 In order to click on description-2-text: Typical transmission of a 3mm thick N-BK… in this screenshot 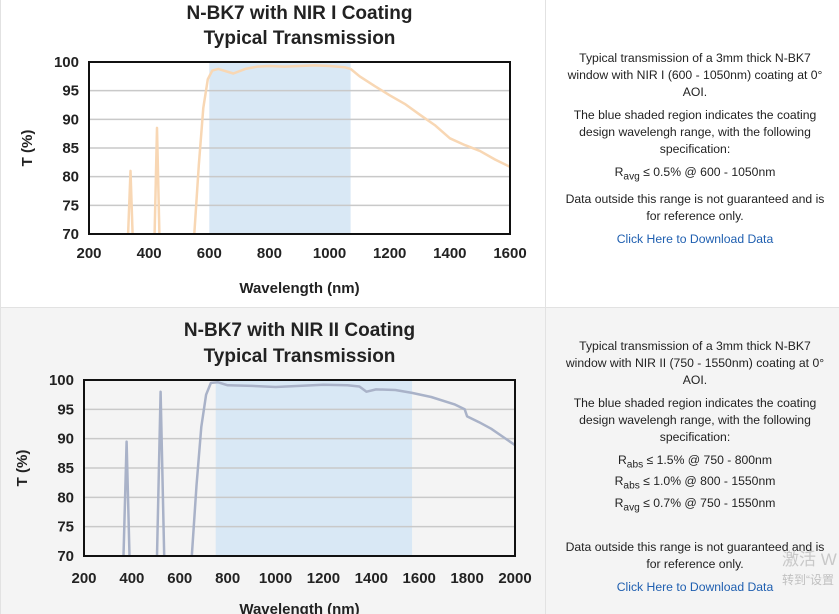, I will do `click(695, 363)`.